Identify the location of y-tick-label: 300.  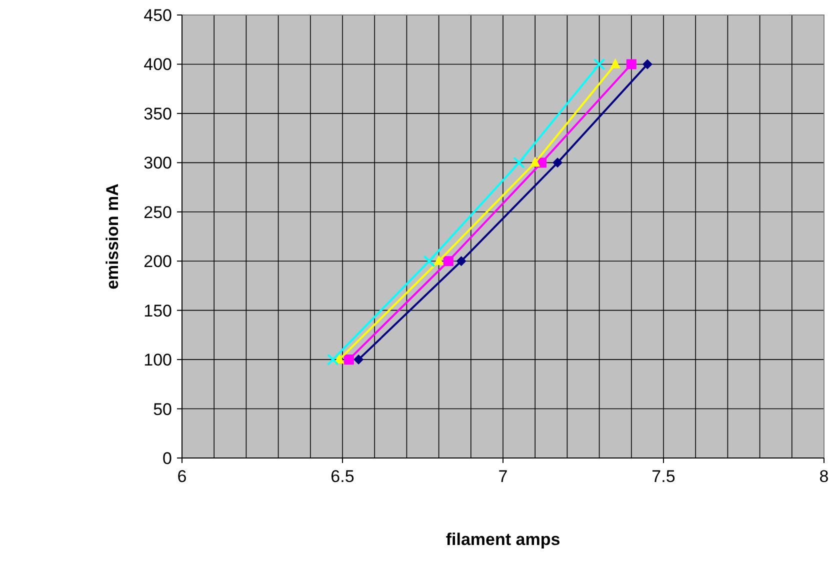
(158, 163).